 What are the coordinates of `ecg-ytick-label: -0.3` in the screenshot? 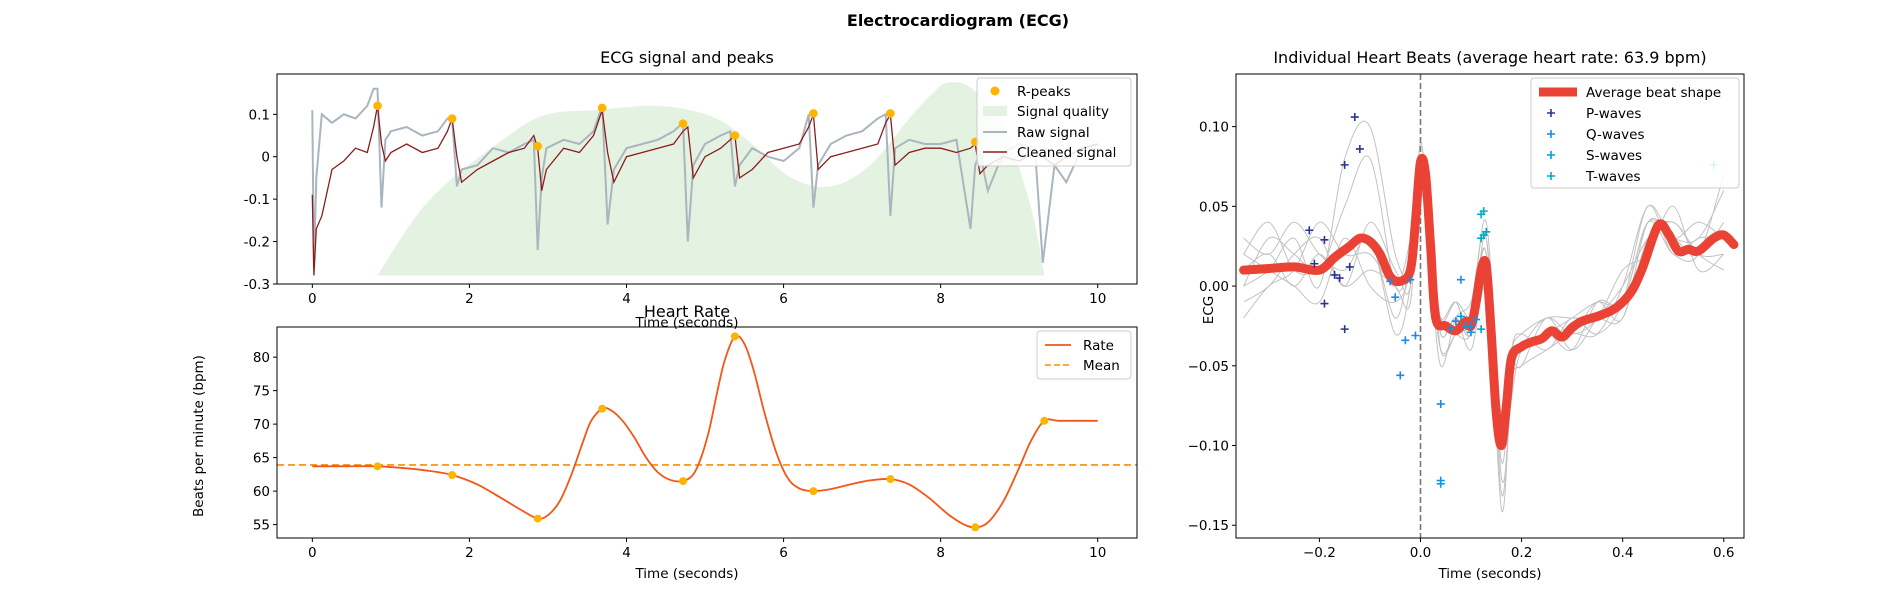 It's located at (257, 285).